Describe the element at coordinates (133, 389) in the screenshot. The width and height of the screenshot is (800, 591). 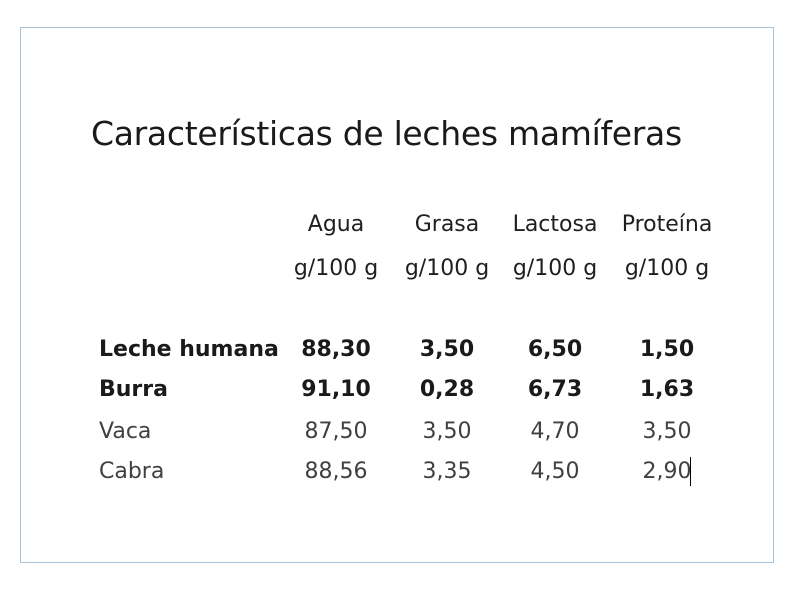
I see `row-label-burra: Burra` at that location.